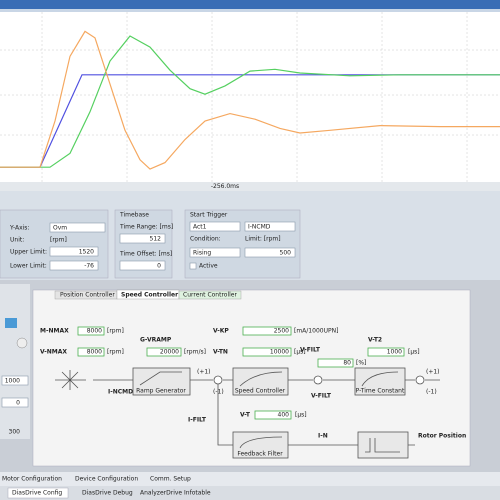 This screenshot has width=500, height=500. What do you see at coordinates (146, 227) in the screenshot?
I see `label: Time Range: [ms]` at bounding box center [146, 227].